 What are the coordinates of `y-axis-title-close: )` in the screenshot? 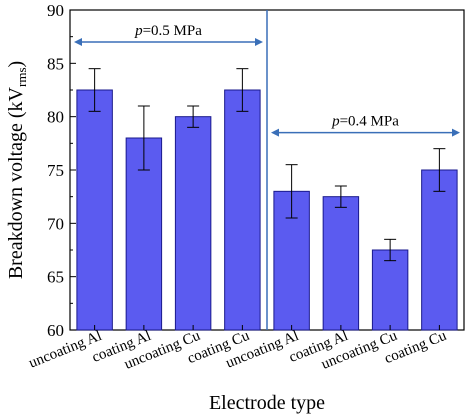 It's located at (16, 64).